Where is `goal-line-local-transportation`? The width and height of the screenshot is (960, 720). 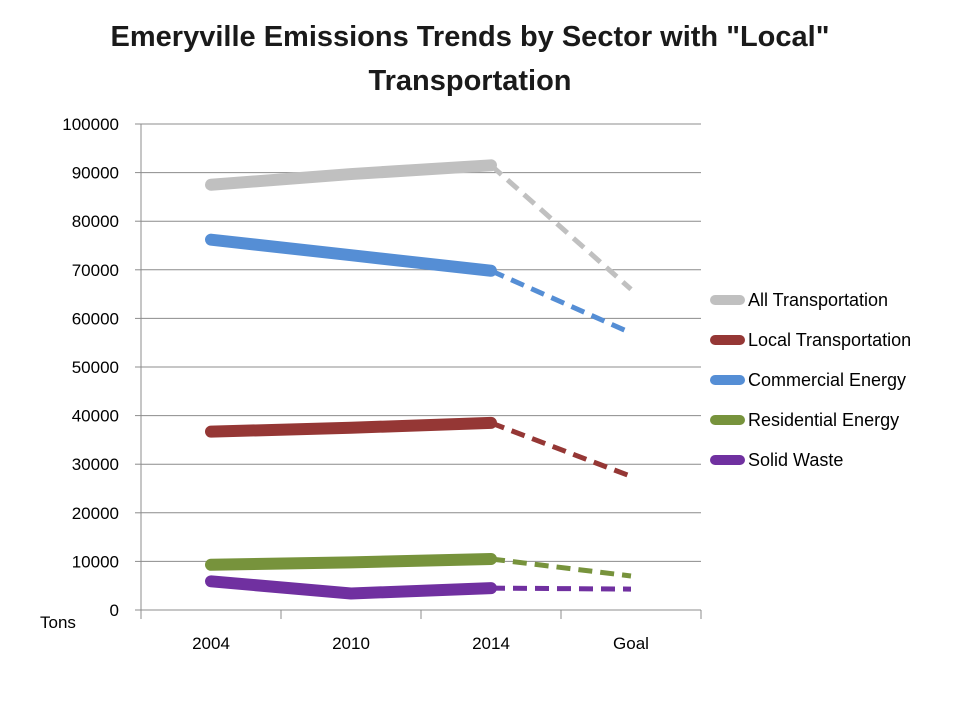
goal-line-local-transportation is located at coordinates (561, 449).